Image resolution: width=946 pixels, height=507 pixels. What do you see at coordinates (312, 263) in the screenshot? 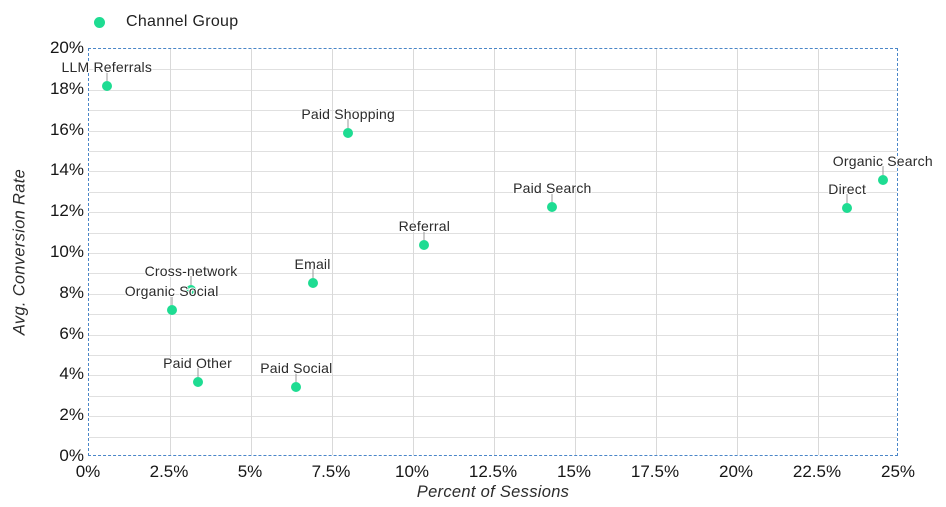
I see `point-label: Email` at bounding box center [312, 263].